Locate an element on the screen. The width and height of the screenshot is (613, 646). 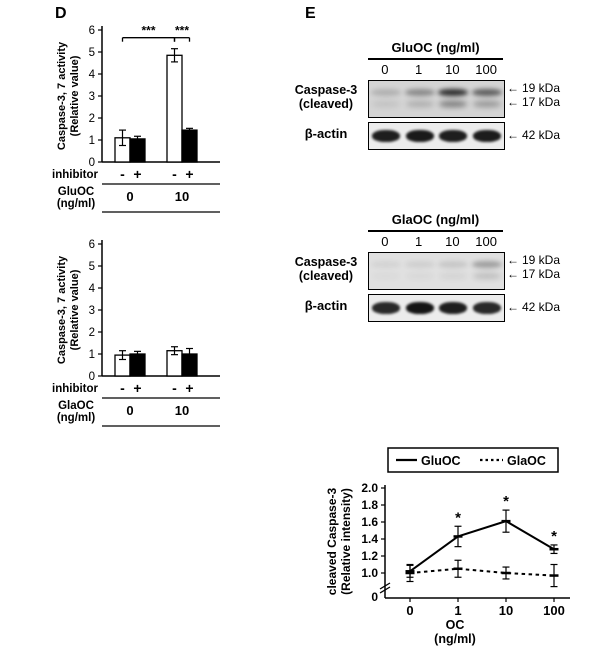
y-axis-title: cleaved Caspase-3 is located at coordinates (332, 541).